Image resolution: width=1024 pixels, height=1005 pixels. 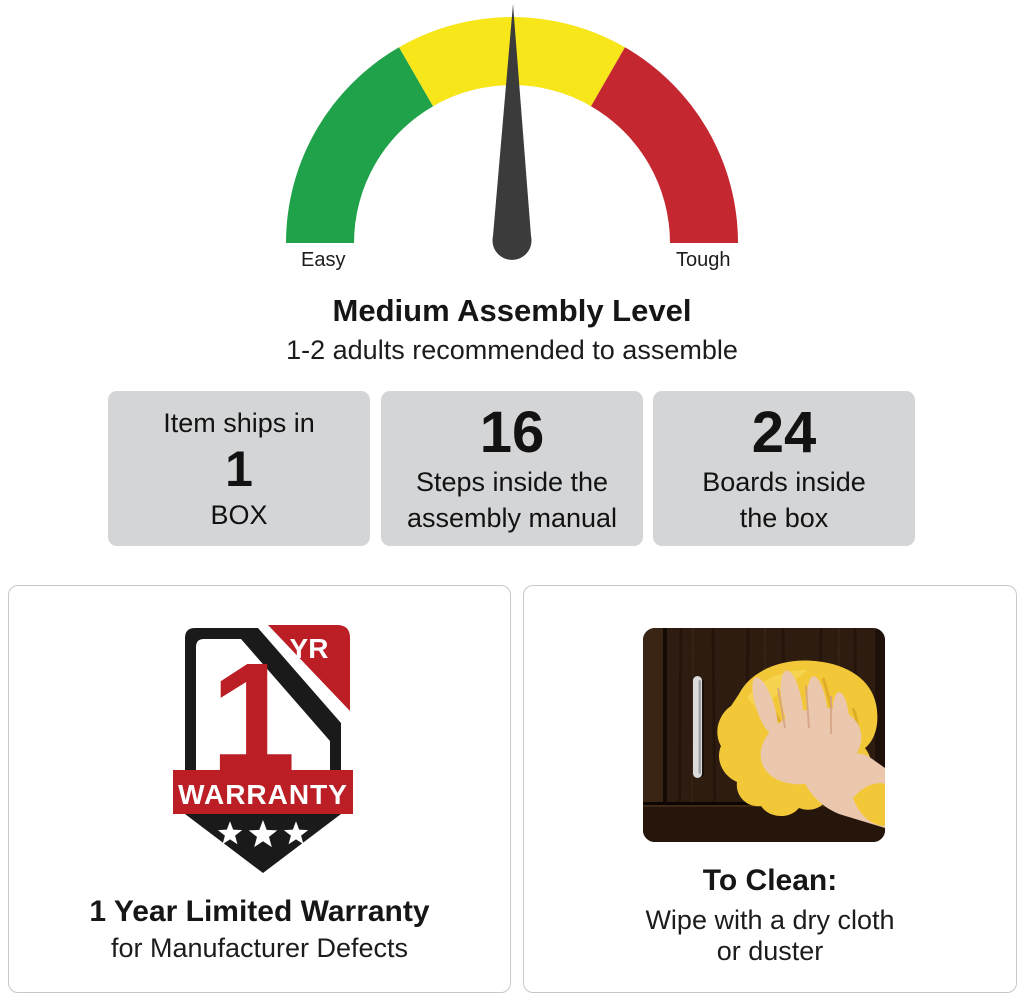 I want to click on gauge-tough-label: Tough, so click(x=703, y=260).